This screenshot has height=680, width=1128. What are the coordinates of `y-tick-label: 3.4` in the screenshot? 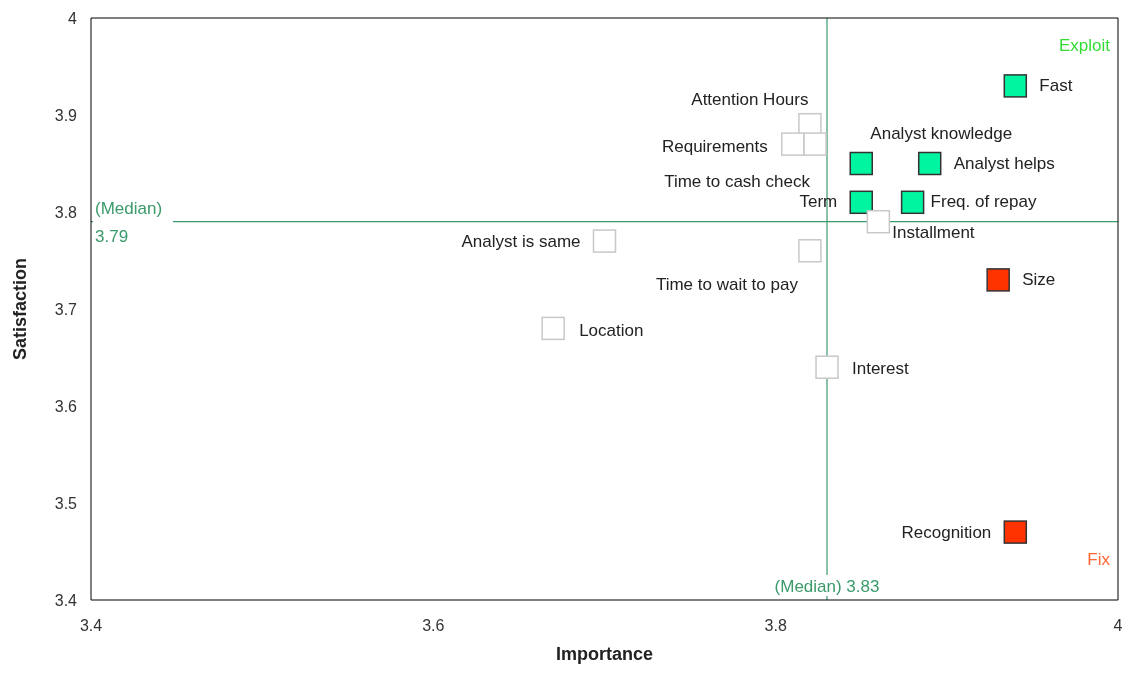 It's located at (66, 600).